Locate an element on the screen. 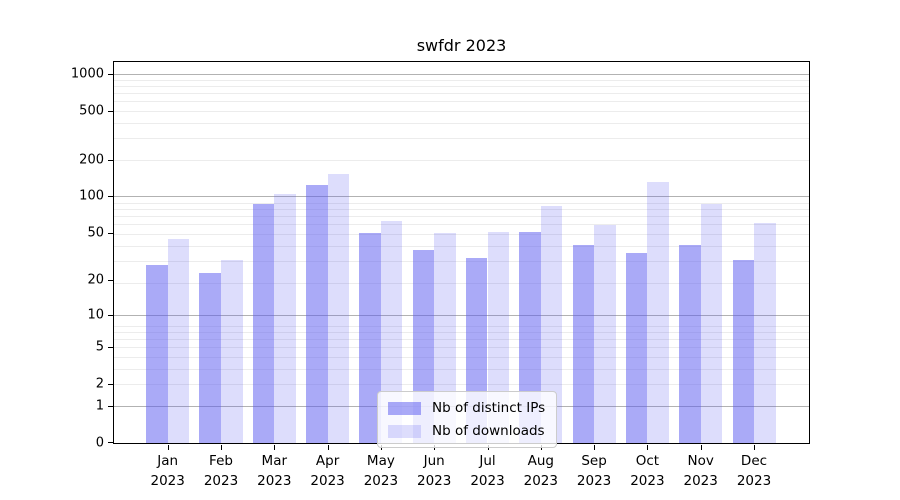  ytick-label-5: 5 is located at coordinates (99, 347).